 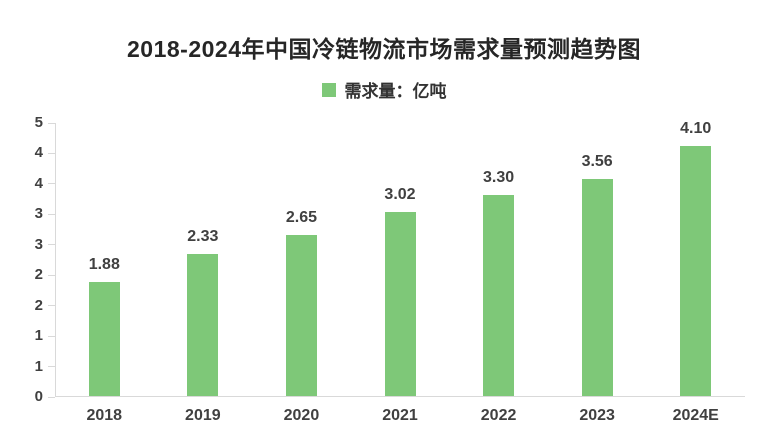 I want to click on bar-value-label: 2.65, so click(x=301, y=217).